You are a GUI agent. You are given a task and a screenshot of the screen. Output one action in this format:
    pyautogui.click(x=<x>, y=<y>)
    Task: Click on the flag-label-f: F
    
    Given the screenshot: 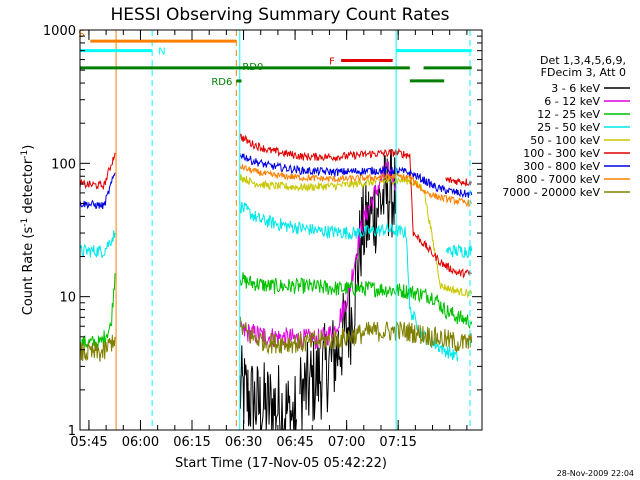 What is the action you would take?
    pyautogui.click(x=332, y=62)
    